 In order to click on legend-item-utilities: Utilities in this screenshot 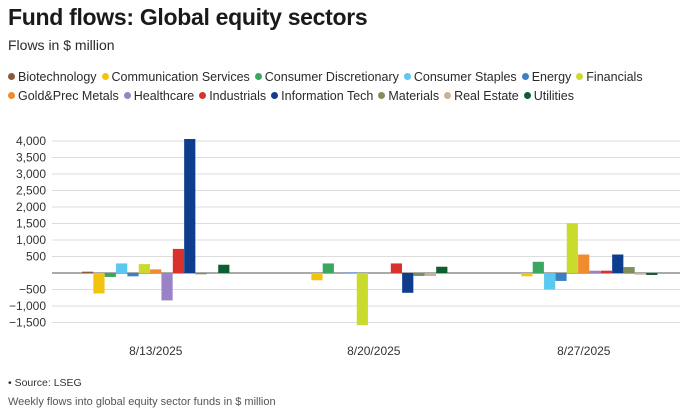, I will do `click(548, 96)`.